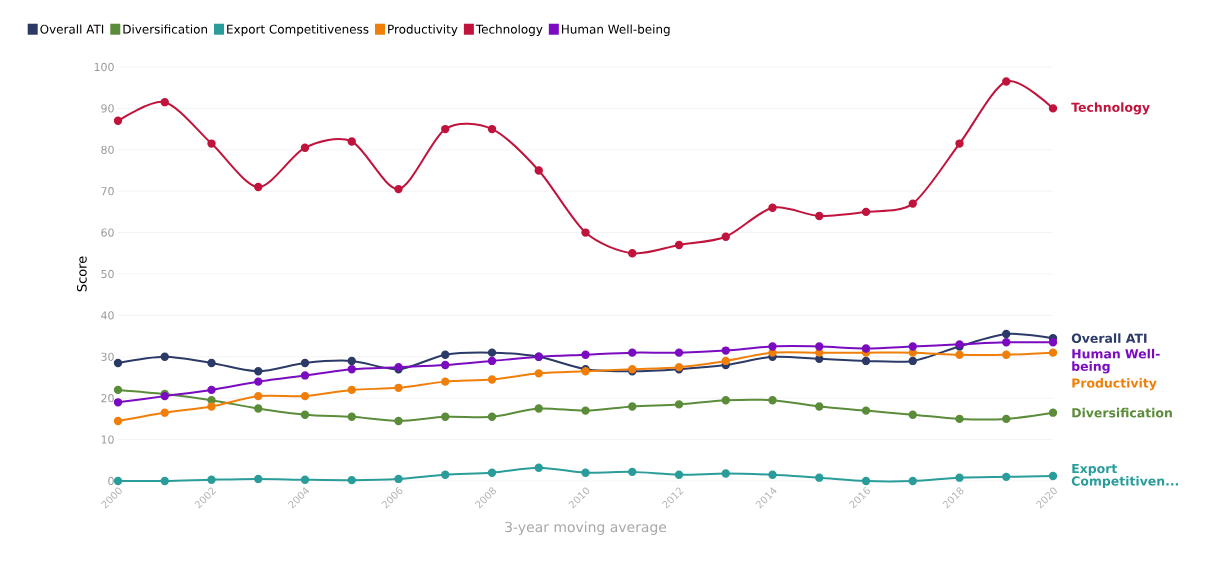 This screenshot has height=568, width=1211. What do you see at coordinates (107, 398) in the screenshot?
I see `y-tick-label: 20` at bounding box center [107, 398].